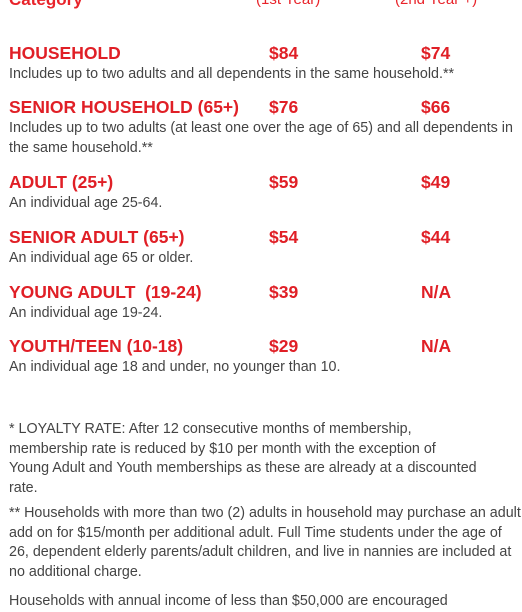 Image resolution: width=522 pixels, height=612 pixels. I want to click on membership-name: SENIOR HOUSEHOLD (65+), so click(124, 107).